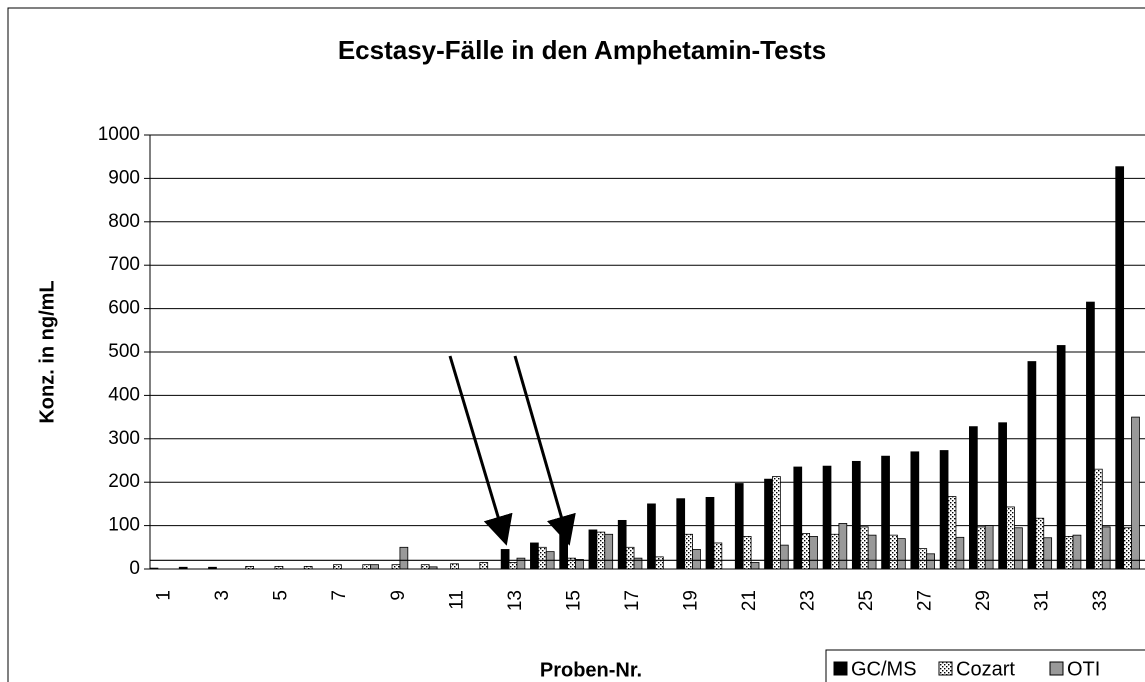 This screenshot has height=682, width=1145. What do you see at coordinates (398, 595) in the screenshot?
I see `x-tick-label: 9` at bounding box center [398, 595].